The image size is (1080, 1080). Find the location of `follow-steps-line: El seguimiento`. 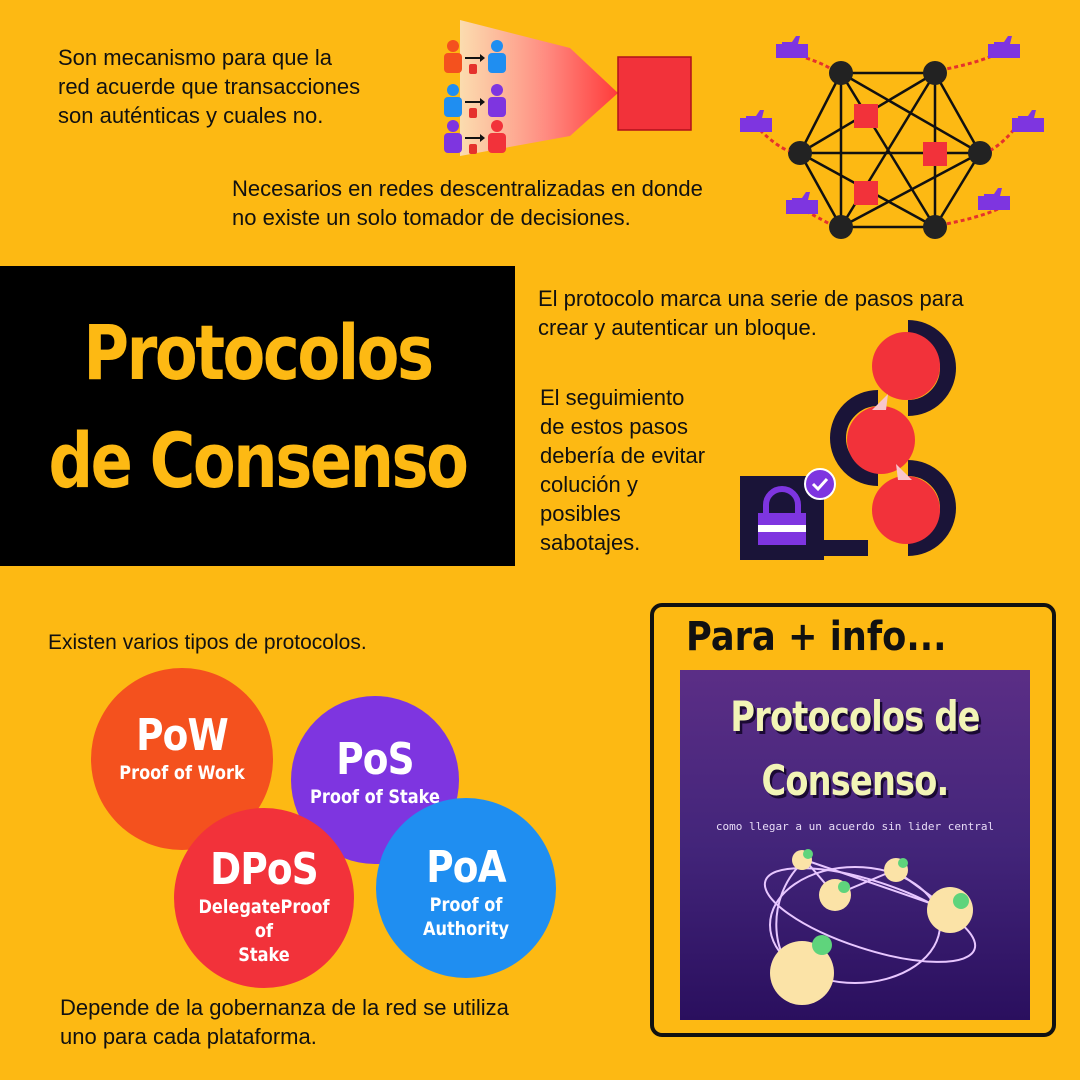

follow-steps-line: El seguimiento is located at coordinates (612, 397).